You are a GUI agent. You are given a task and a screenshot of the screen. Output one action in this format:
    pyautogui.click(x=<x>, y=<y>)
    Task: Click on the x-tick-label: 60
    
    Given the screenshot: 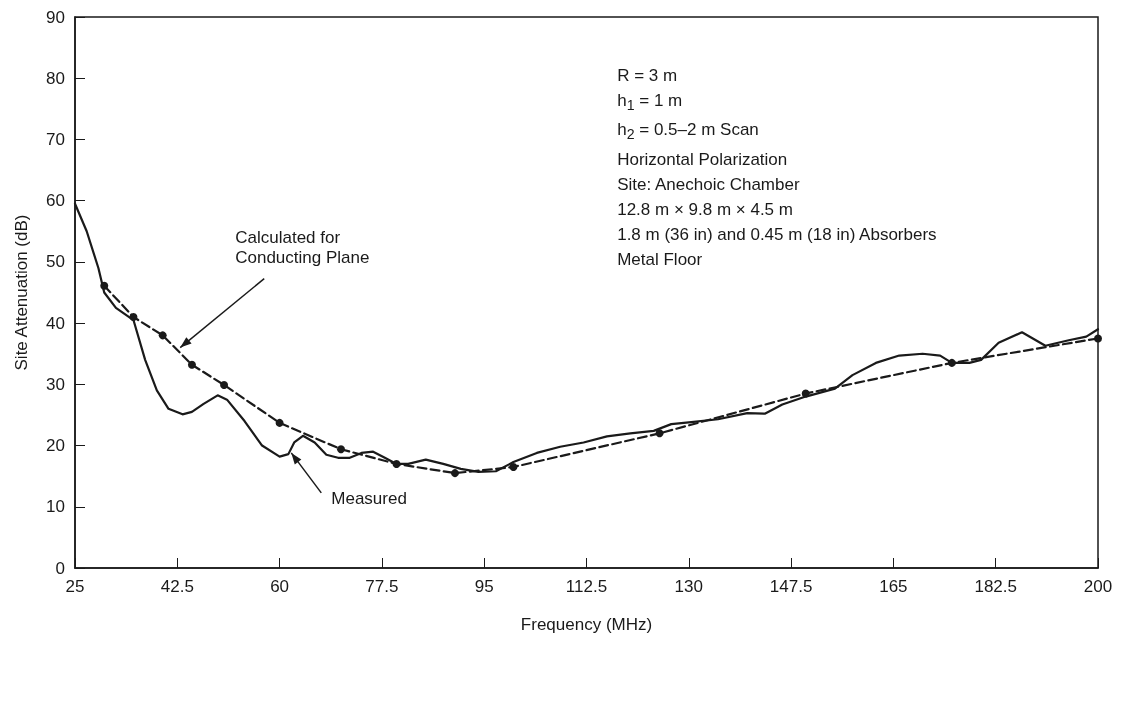 What is the action you would take?
    pyautogui.click(x=280, y=586)
    